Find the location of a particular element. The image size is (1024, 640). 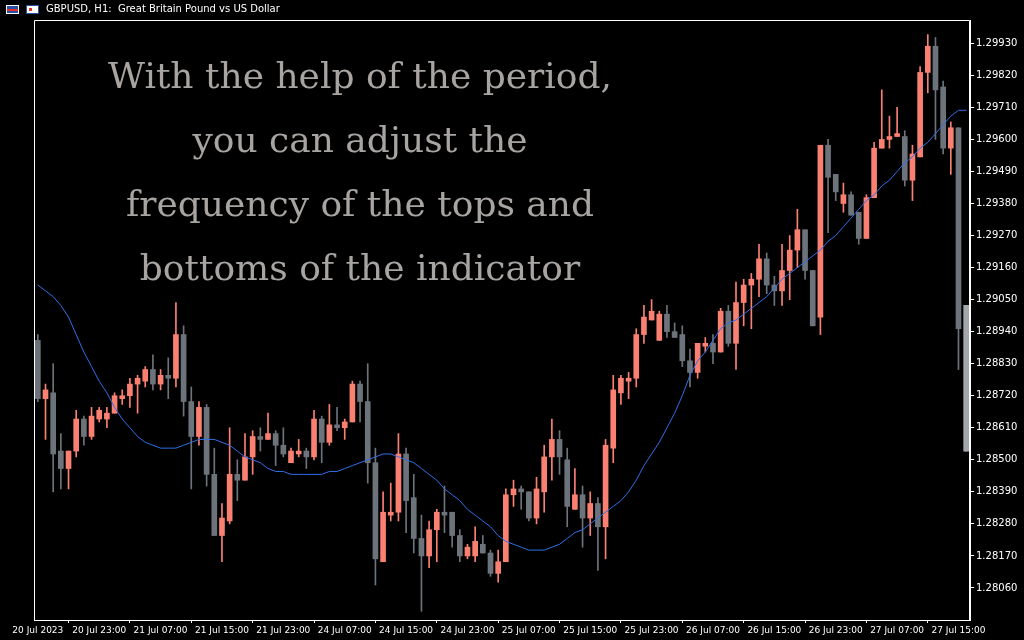

y-tick-label: 1.28170 is located at coordinates (997, 555).